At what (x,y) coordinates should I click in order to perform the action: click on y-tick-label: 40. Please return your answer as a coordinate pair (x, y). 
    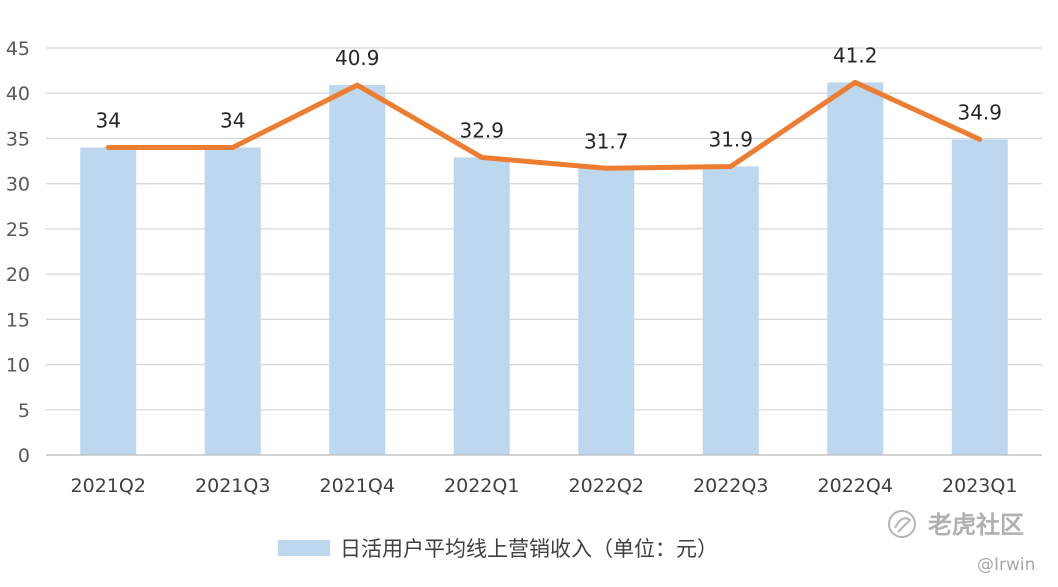
    Looking at the image, I should click on (18, 94).